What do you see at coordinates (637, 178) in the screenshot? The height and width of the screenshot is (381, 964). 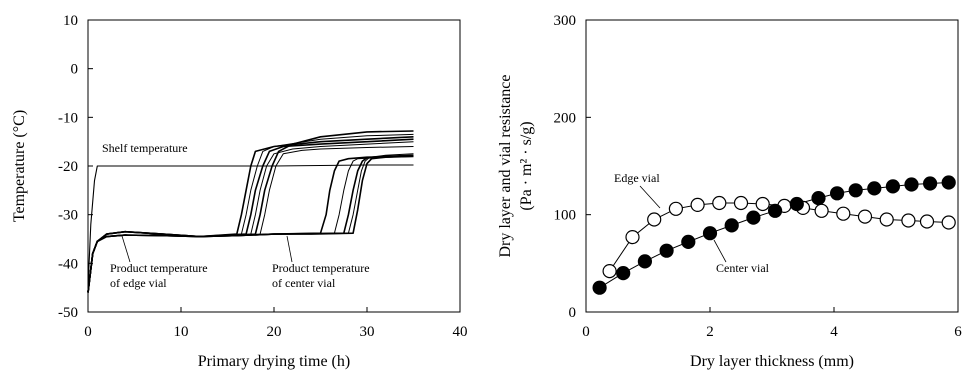 I see `legend-edge-vial: Edge vial` at bounding box center [637, 178].